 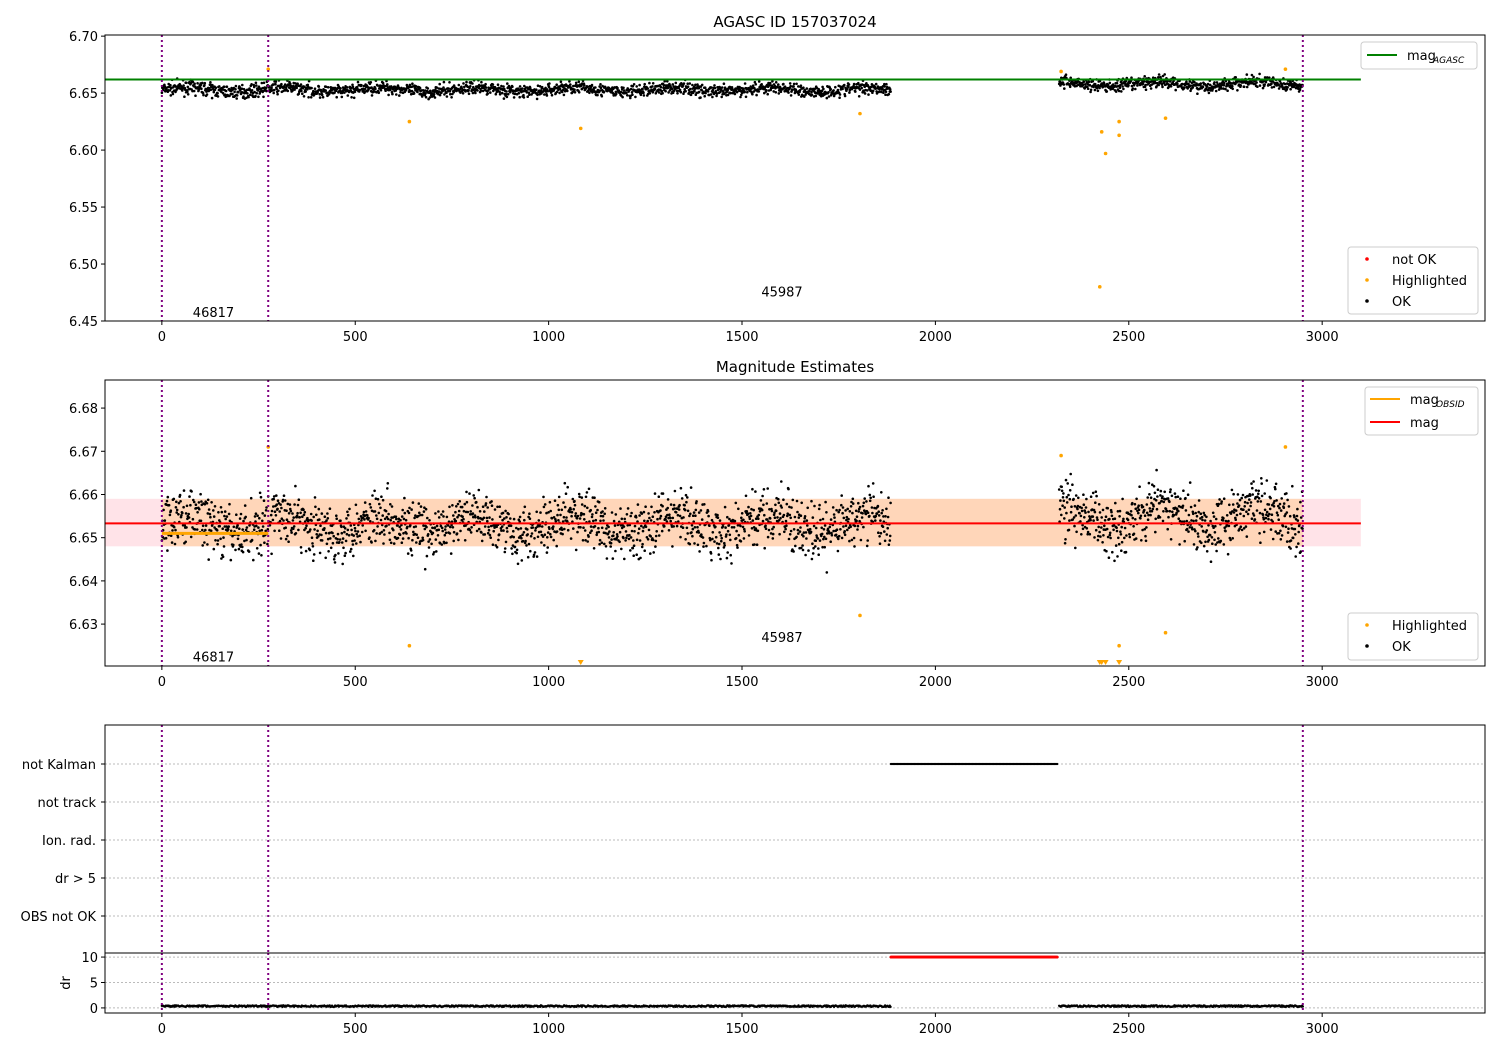 What do you see at coordinates (1322, 682) in the screenshot?
I see `x-tick-label: 3000` at bounding box center [1322, 682].